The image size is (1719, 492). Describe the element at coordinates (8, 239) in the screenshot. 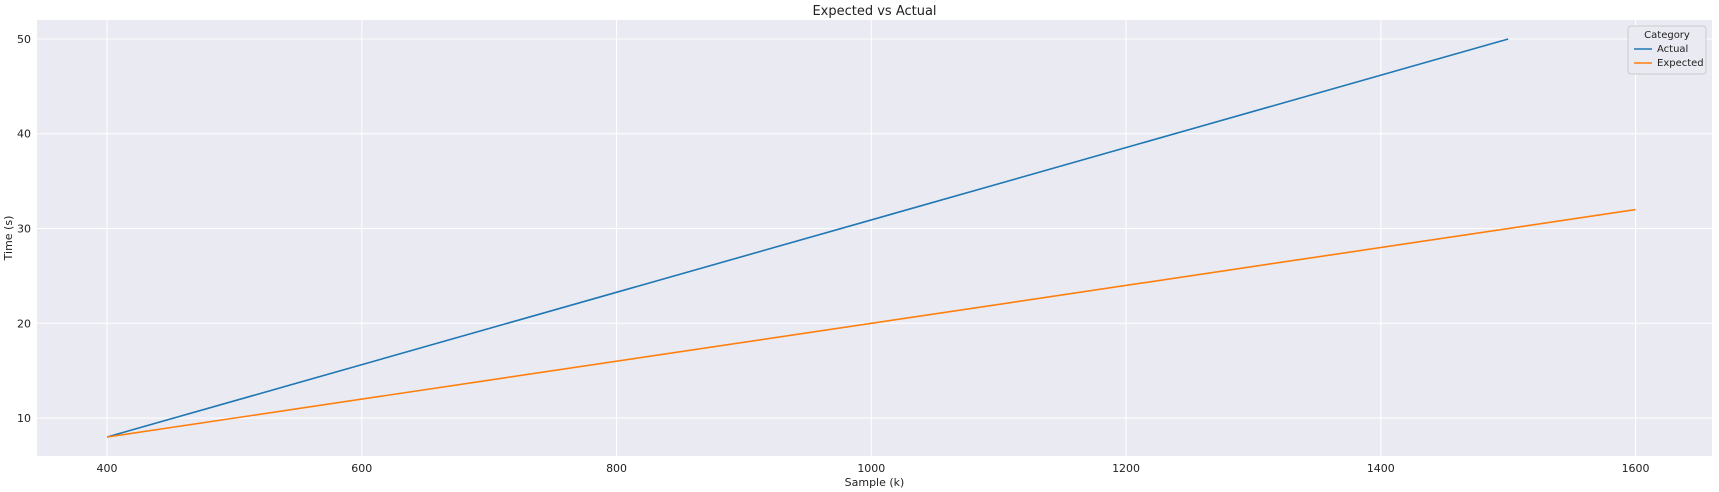

I see `y-axis-label: Time (s)` at that location.